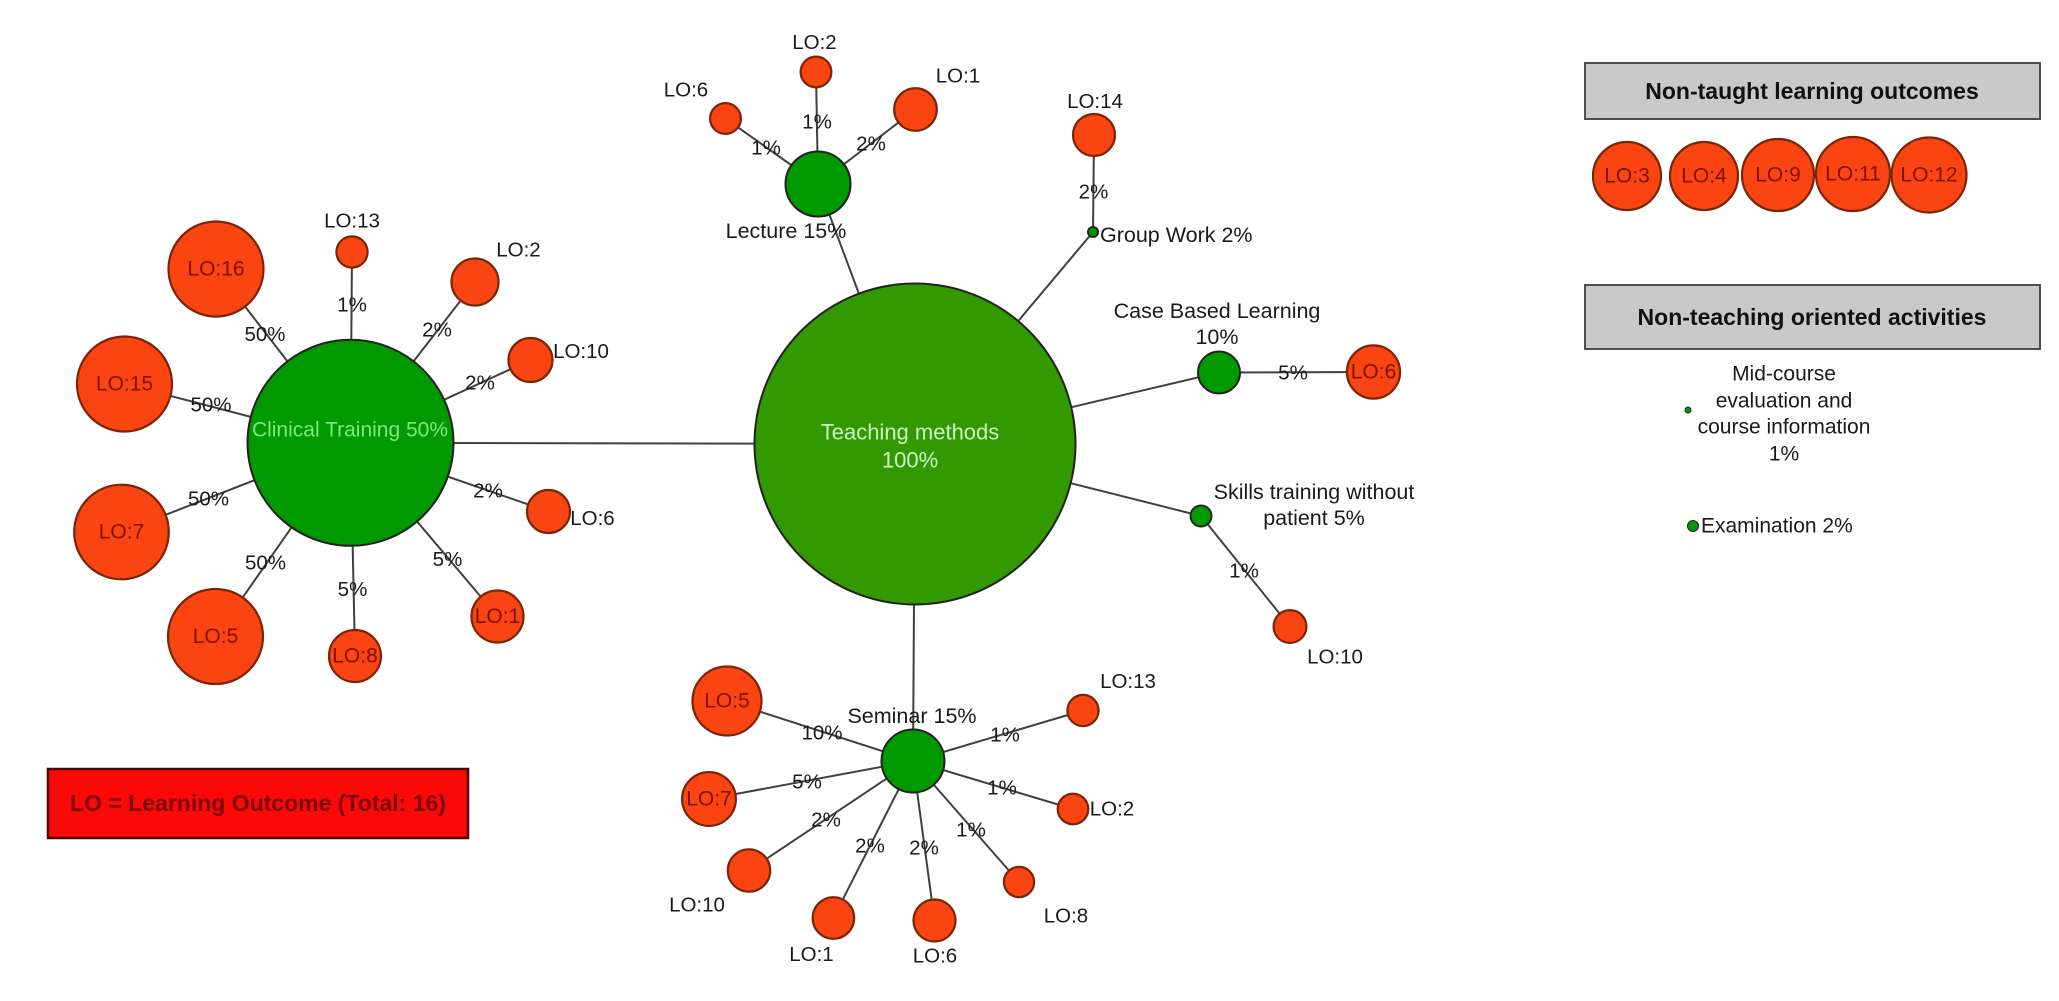  I want to click on svg-text: Teaching methods, so click(910, 432).